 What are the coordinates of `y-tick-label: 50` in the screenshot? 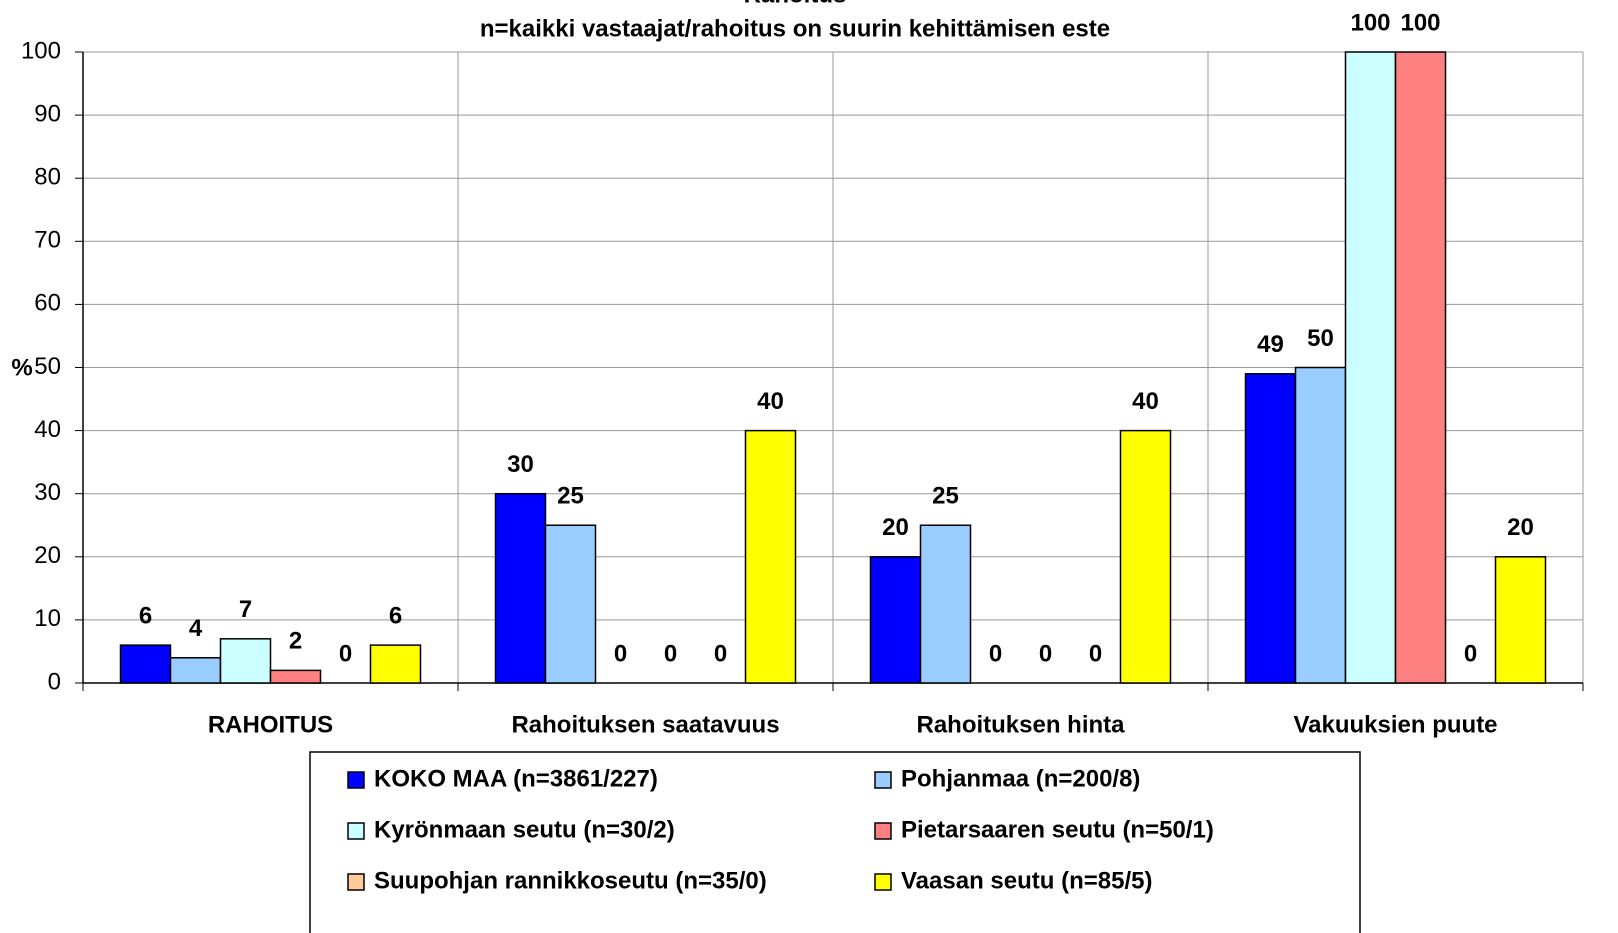 It's located at (47, 366).